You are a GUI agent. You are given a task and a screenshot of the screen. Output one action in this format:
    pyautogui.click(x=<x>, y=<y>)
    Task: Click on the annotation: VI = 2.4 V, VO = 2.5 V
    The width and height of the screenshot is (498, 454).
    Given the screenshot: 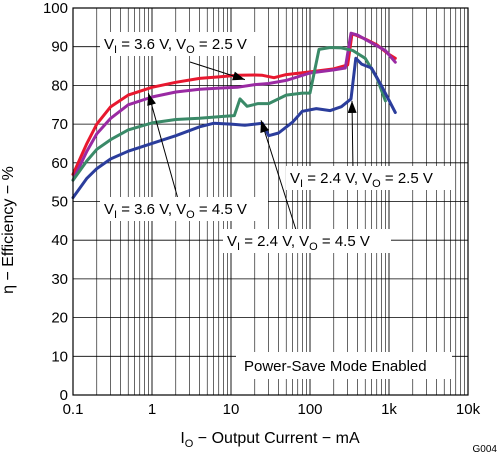 What is the action you would take?
    pyautogui.click(x=370, y=145)
    